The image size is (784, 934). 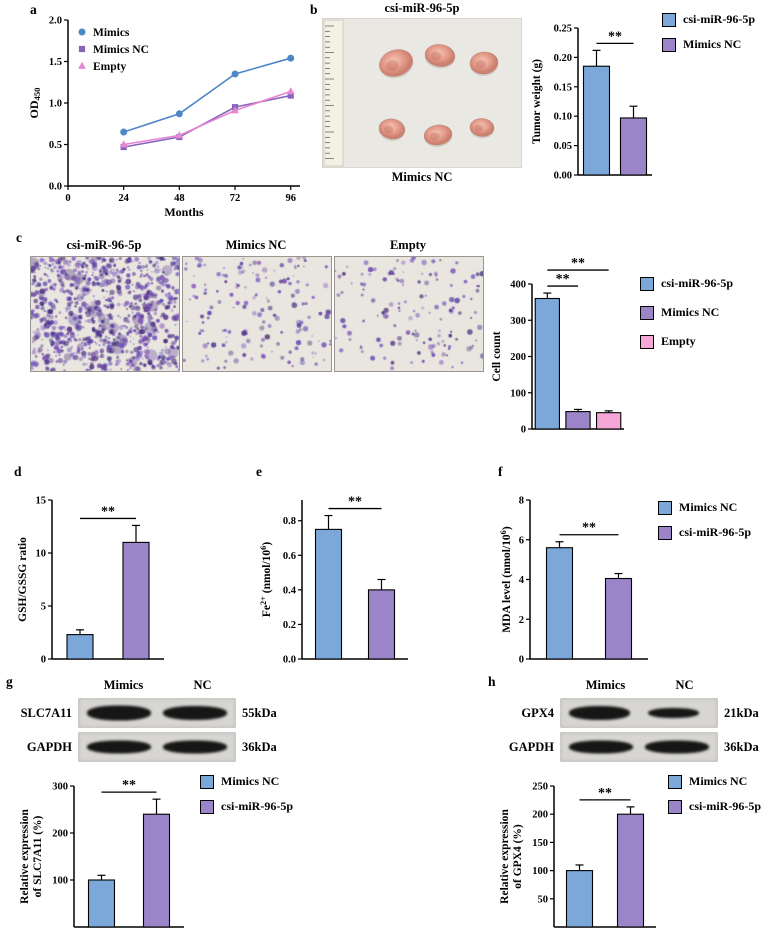 What do you see at coordinates (289, 556) in the screenshot?
I see `svg-text: 0.6` at bounding box center [289, 556].